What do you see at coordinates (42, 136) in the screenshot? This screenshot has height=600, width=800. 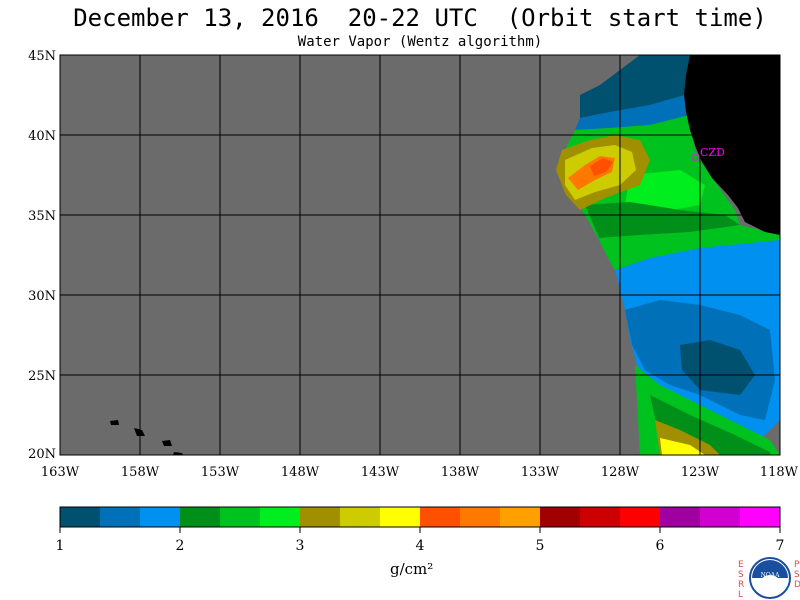 I see `latitude-label: 40N` at bounding box center [42, 136].